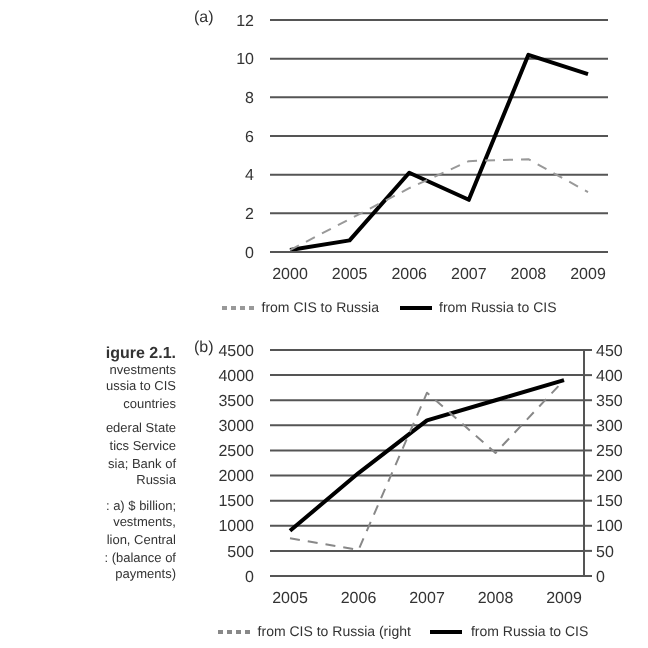 This screenshot has width=648, height=648. Describe the element at coordinates (241, 551) in the screenshot. I see `y-tick-label: 500` at that location.